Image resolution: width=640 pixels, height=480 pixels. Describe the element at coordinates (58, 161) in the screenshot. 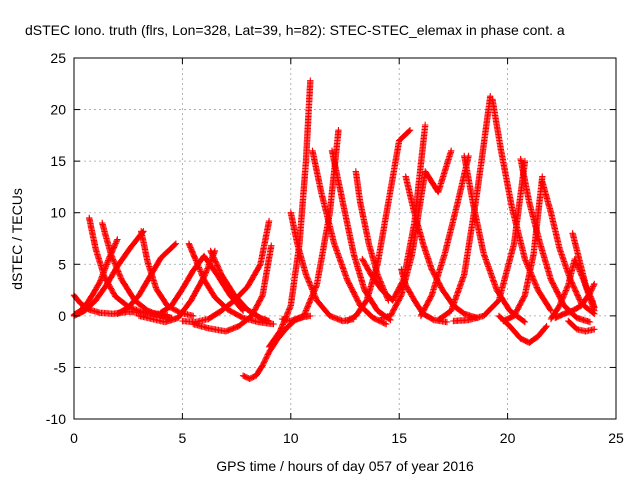

I see `y-tick-label: 15` at that location.